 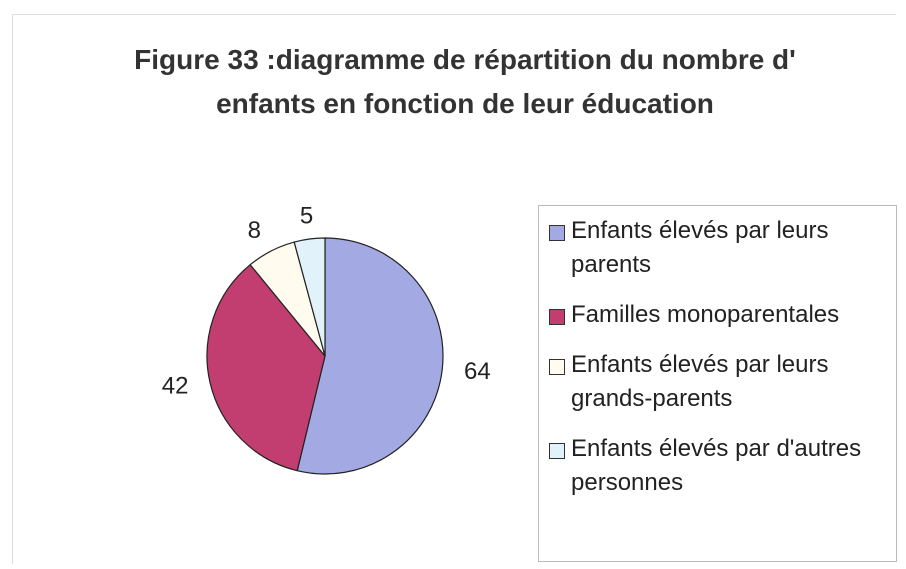 I want to click on legend-item: Enfants élevés par leurs grands-parents, so click(x=719, y=382).